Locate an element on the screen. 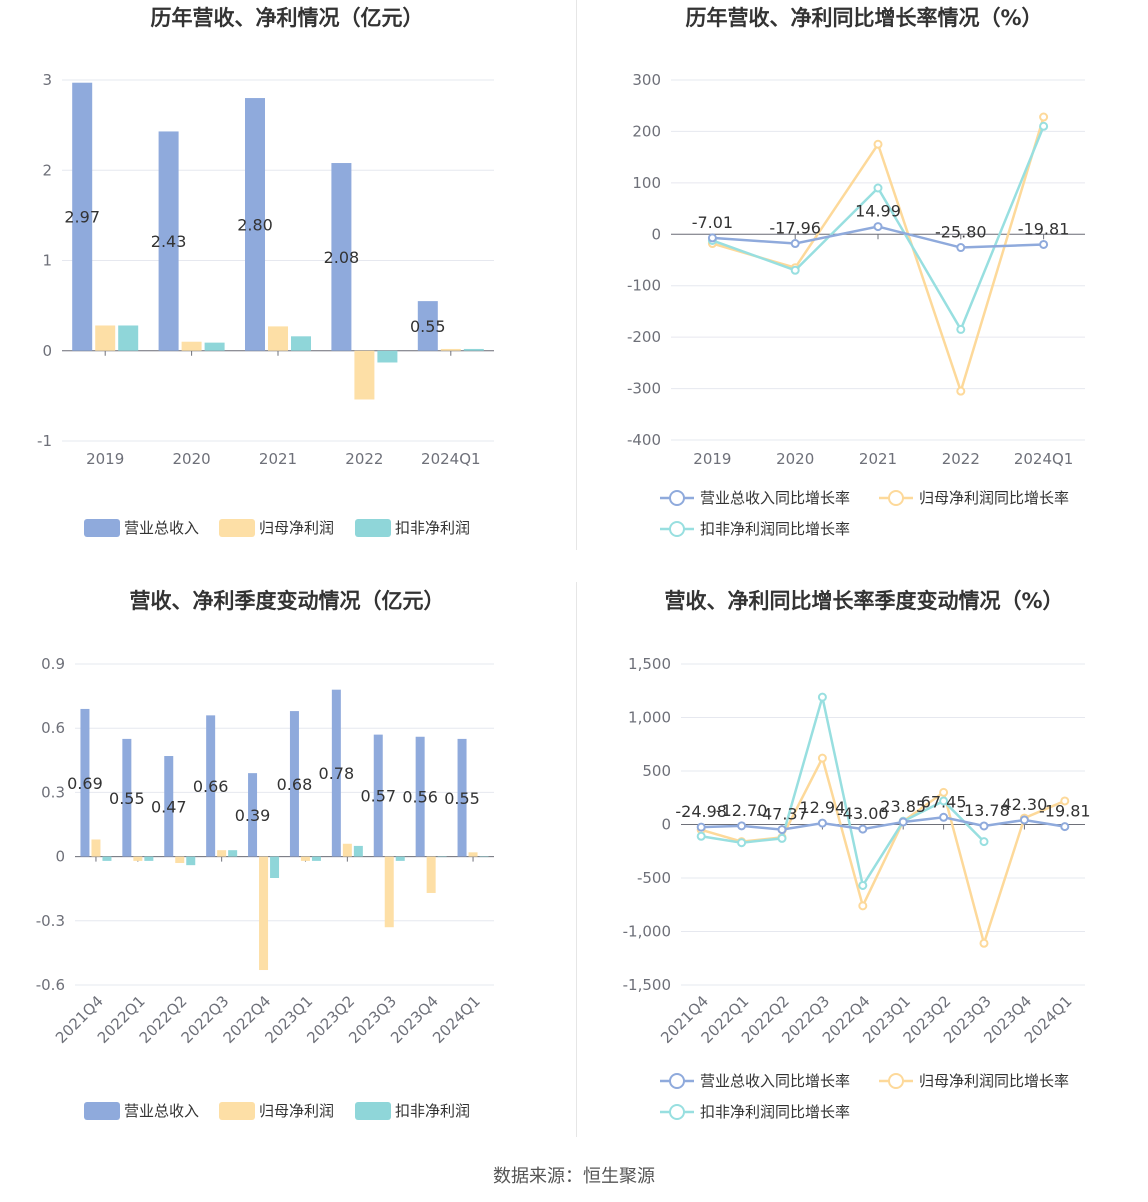  data-label: 0.57 is located at coordinates (378, 796).